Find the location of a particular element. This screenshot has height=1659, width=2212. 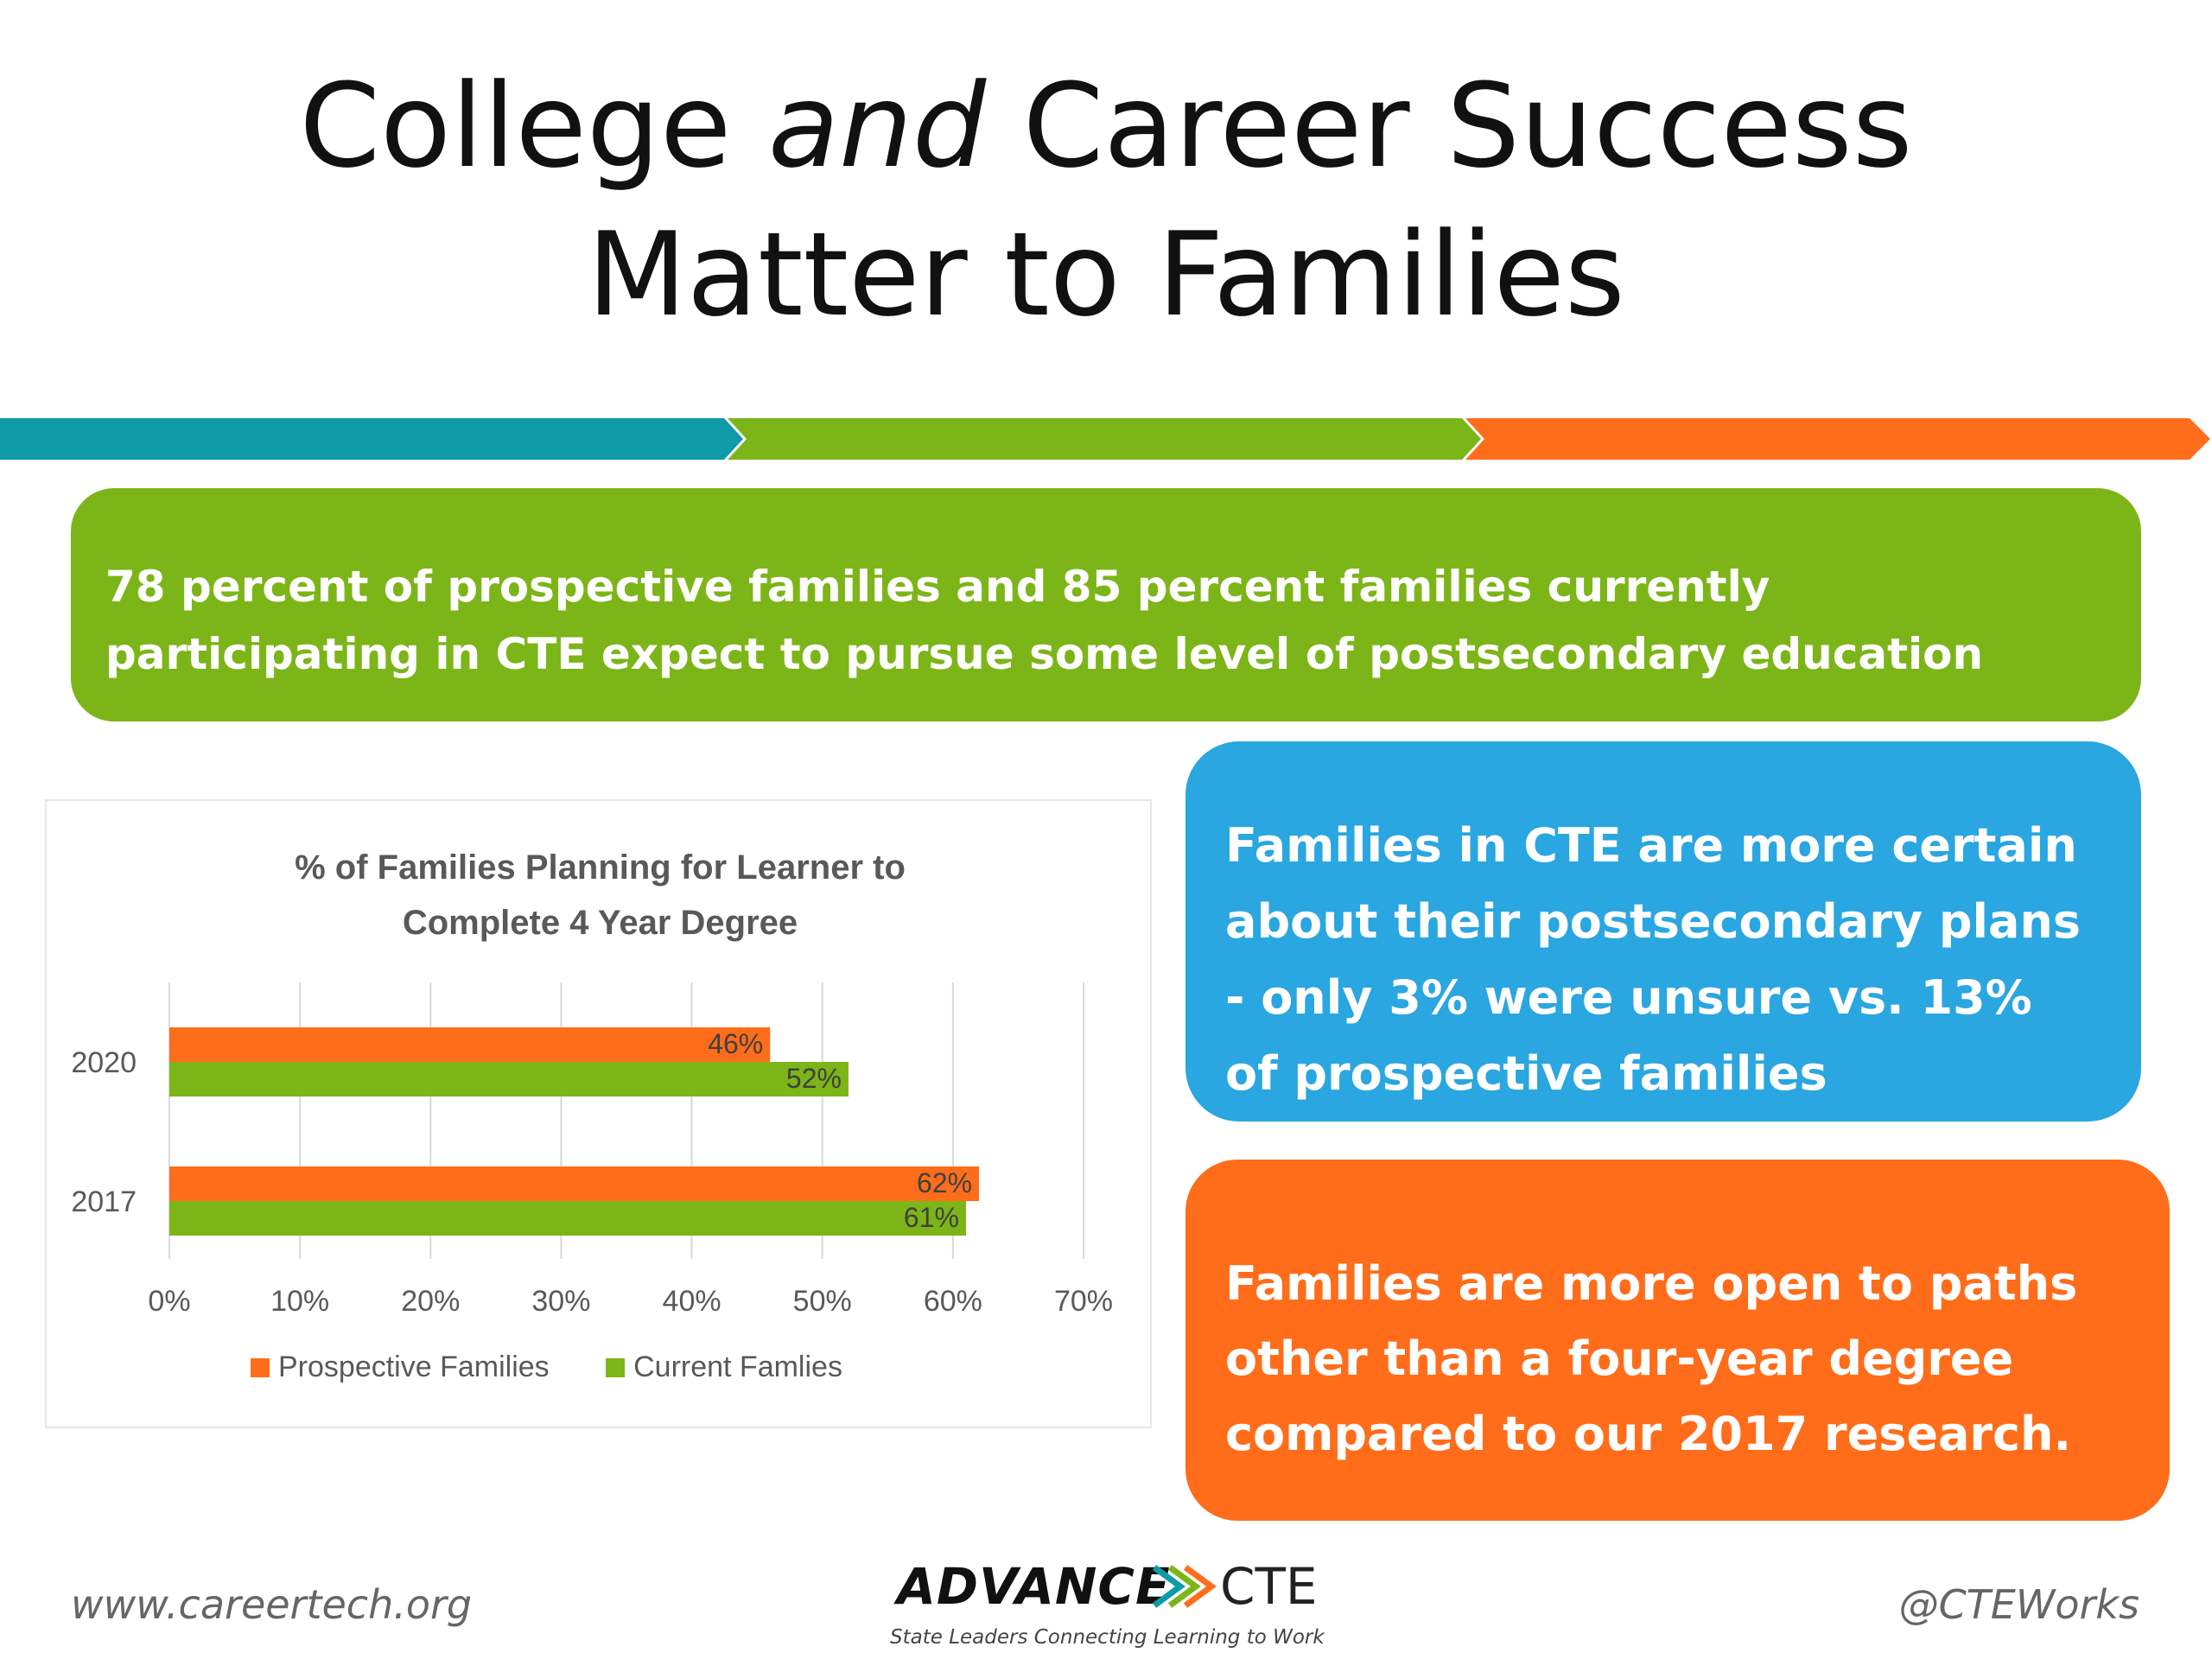

category-label: 2017 is located at coordinates (104, 1201).